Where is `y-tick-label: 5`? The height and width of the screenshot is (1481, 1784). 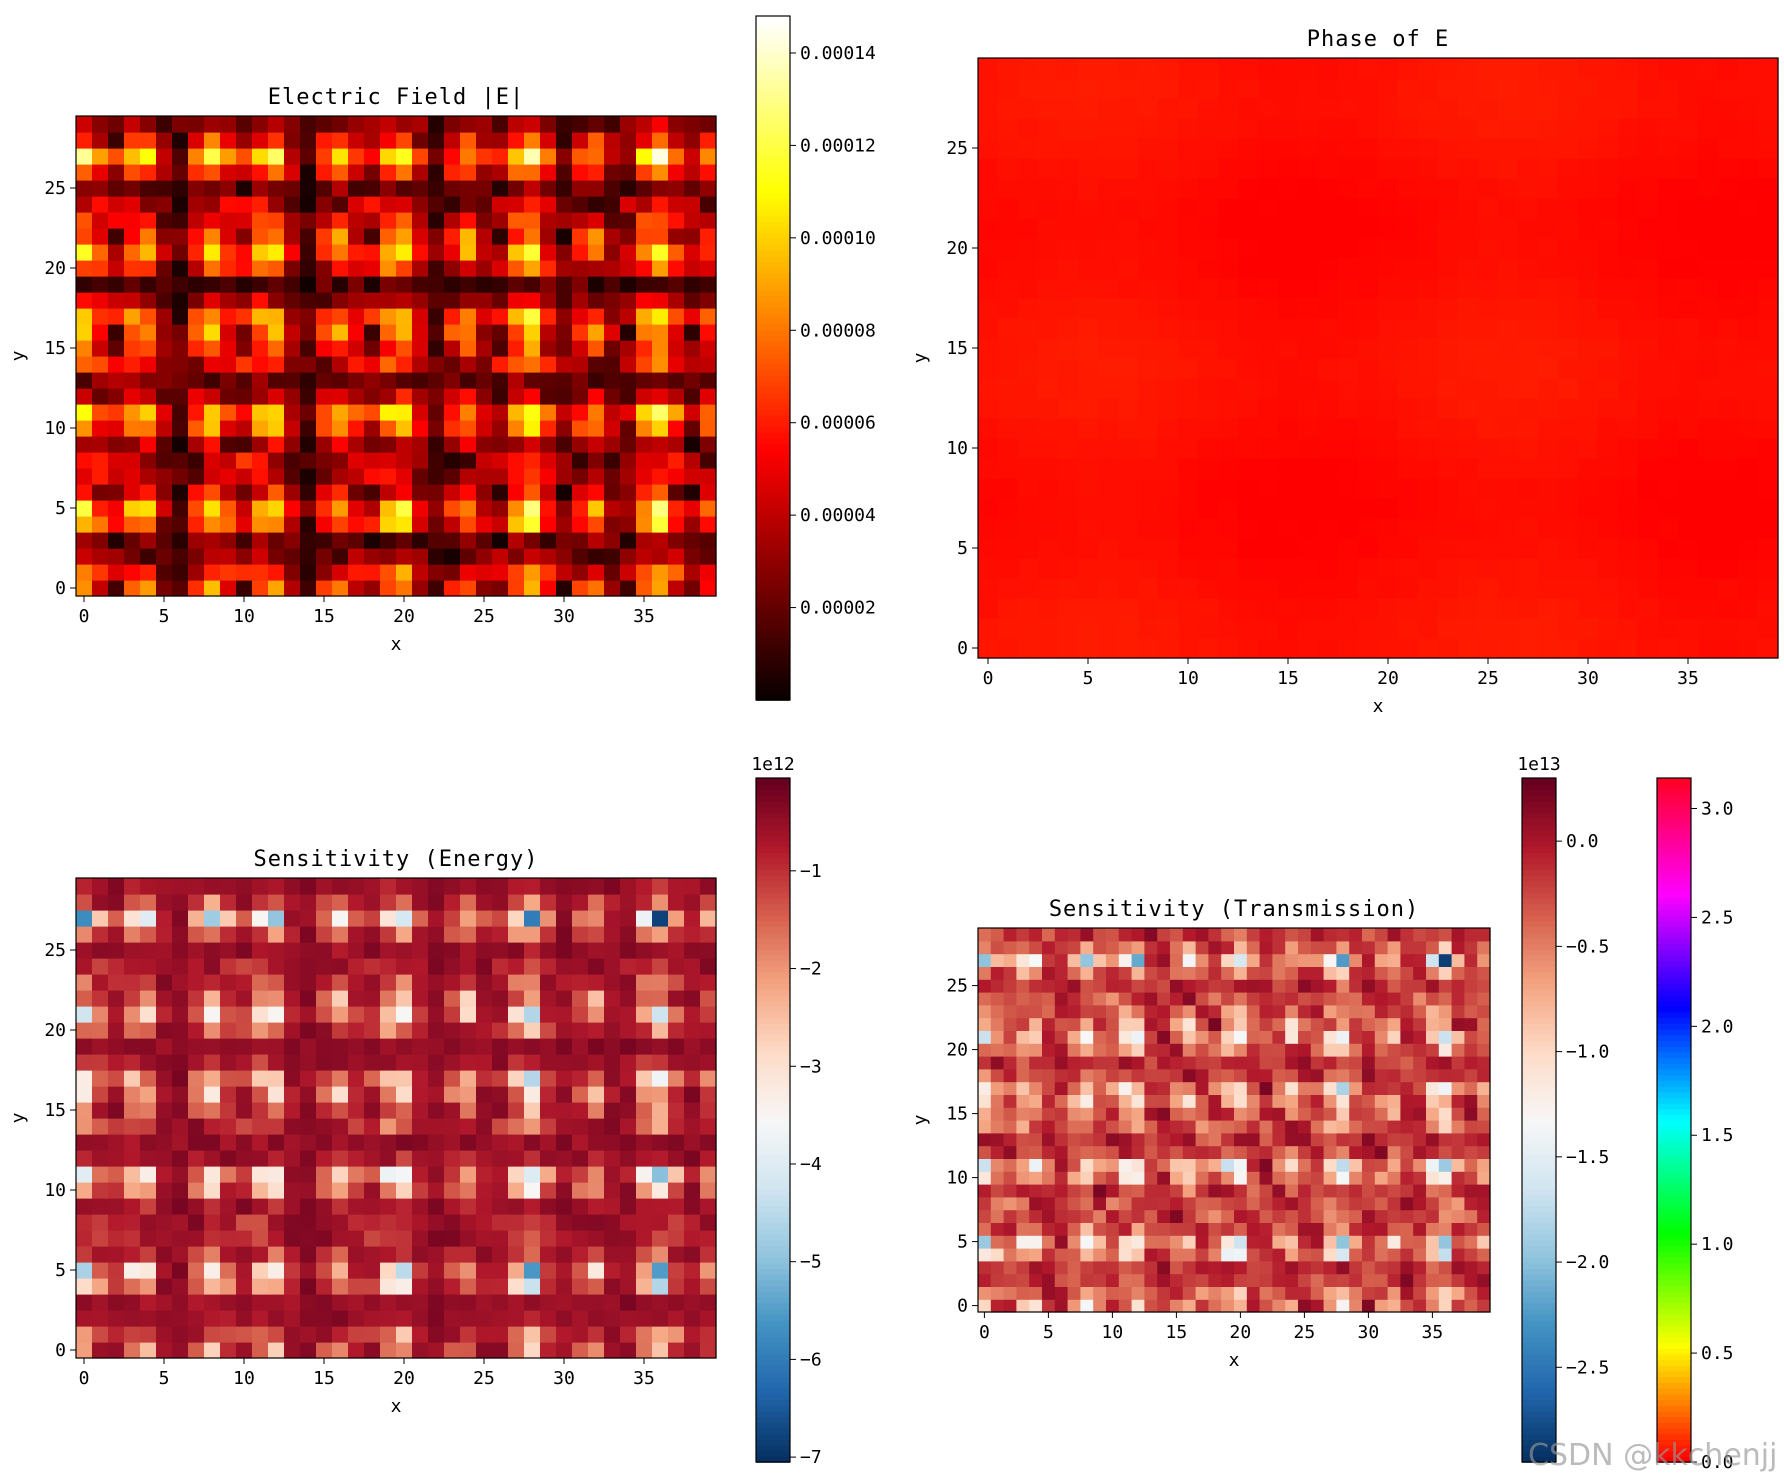
y-tick-label: 5 is located at coordinates (60, 1270).